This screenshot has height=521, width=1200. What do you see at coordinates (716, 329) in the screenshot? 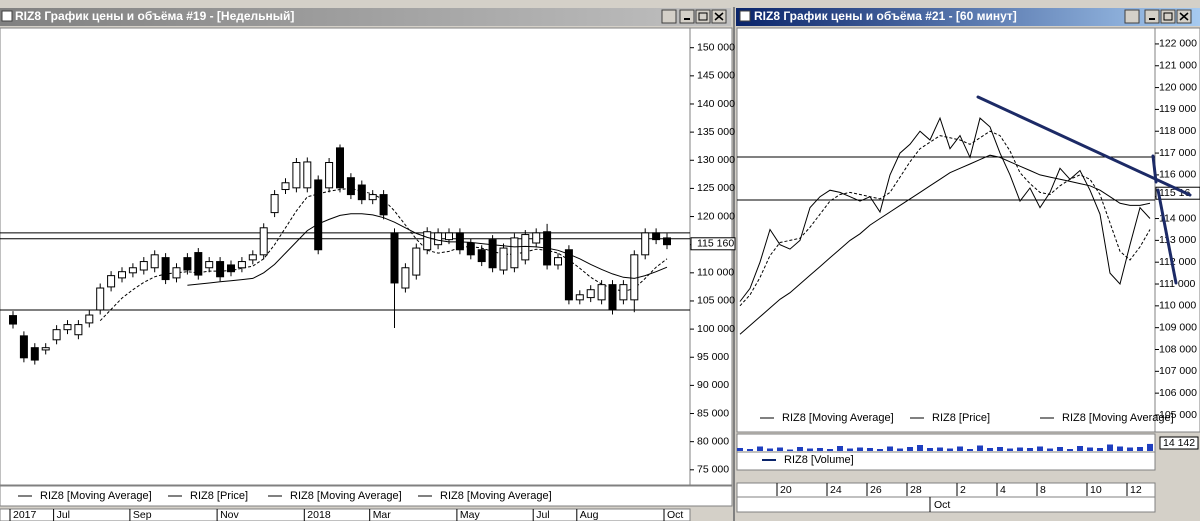
I see `y-tick-label: 100 000` at bounding box center [716, 329].